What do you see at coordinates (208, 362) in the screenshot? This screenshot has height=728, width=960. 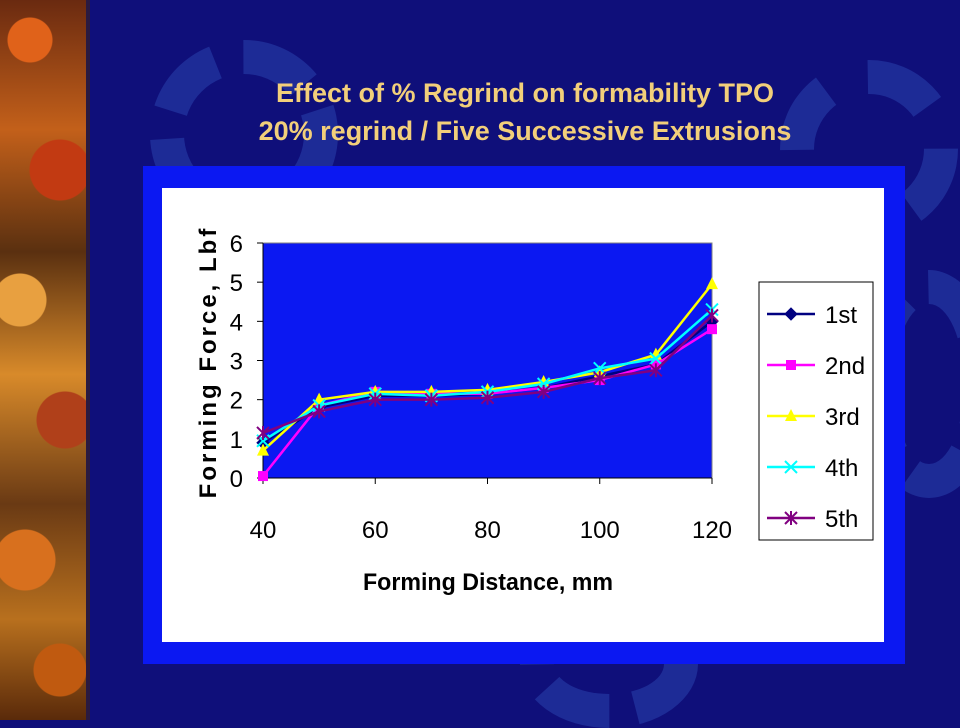 I see `y-axis-title: Forming Force, Lbf` at bounding box center [208, 362].